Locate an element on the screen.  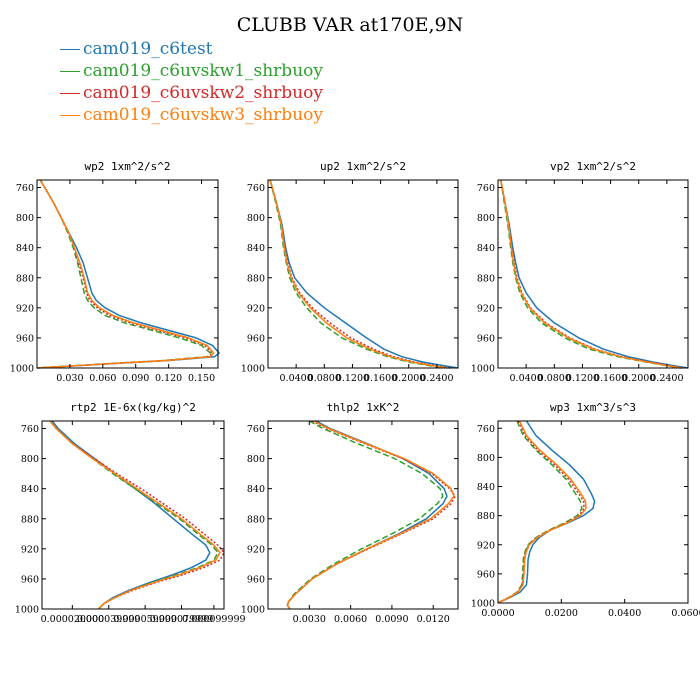
x-tick-label: 0.000079999 is located at coordinates (181, 619).